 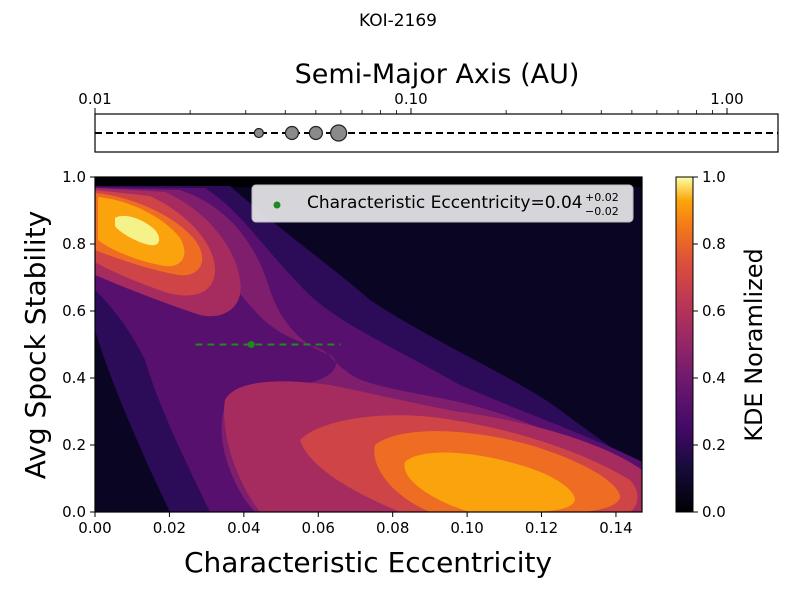 I want to click on colorbar-tick-label: 0.4, so click(x=714, y=378).